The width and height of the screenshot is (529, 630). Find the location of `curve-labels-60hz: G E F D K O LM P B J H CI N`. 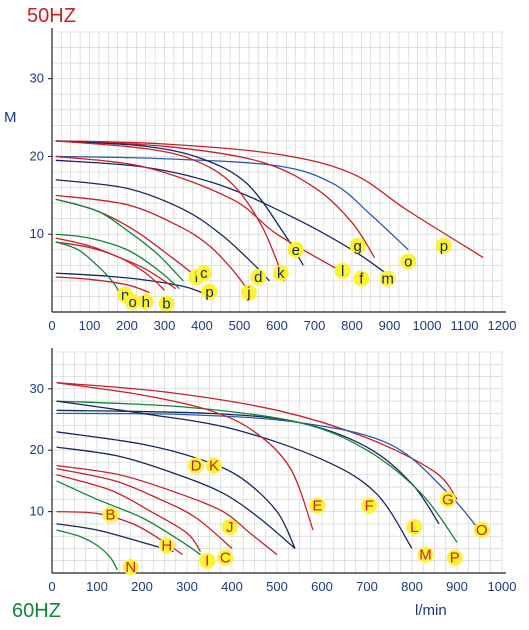

curve-labels-60hz: G E F D K O LM P B J H CI N is located at coordinates (296, 516).